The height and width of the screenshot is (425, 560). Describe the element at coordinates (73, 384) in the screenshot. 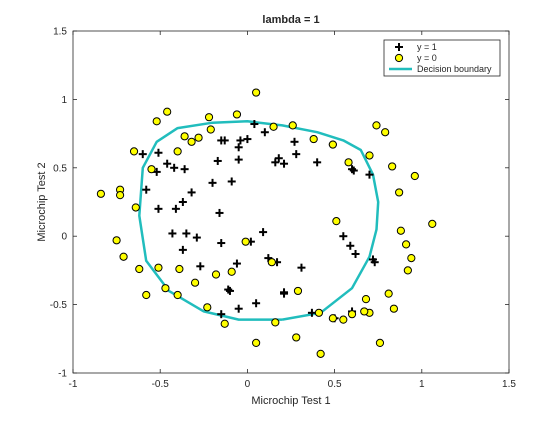

I see `x-tick-label: -1` at that location.